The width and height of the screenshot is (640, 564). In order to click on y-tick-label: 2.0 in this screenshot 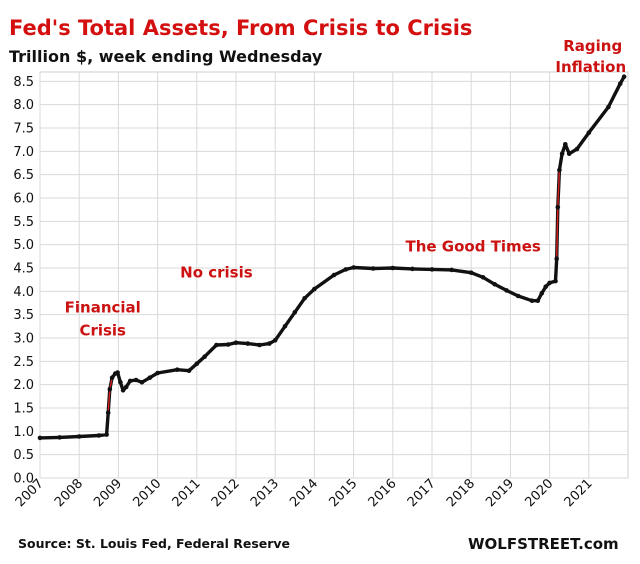, I will do `click(23, 385)`.